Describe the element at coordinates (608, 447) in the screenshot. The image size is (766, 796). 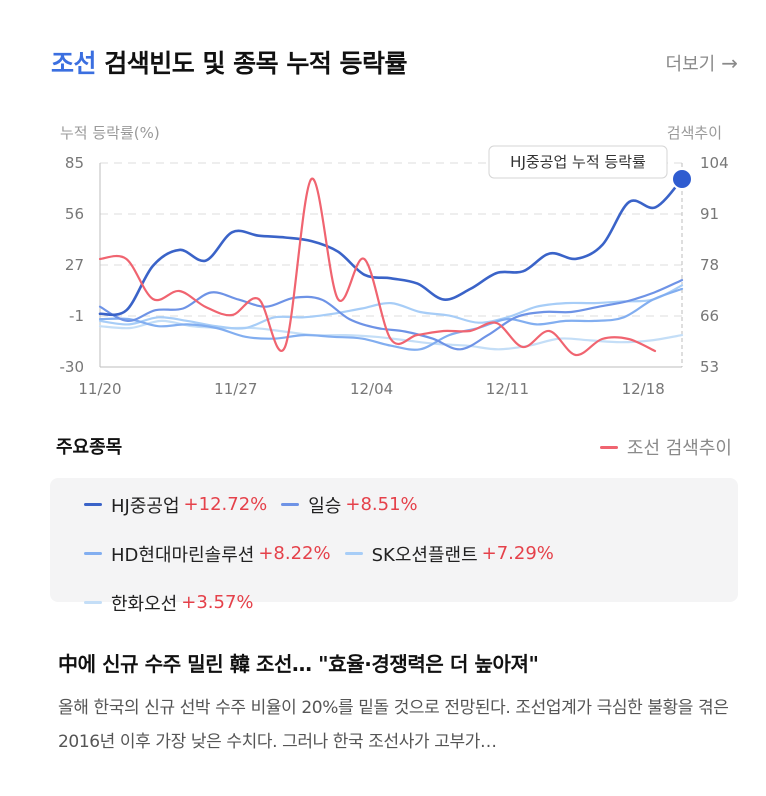
I see `search-trend-swatch` at that location.